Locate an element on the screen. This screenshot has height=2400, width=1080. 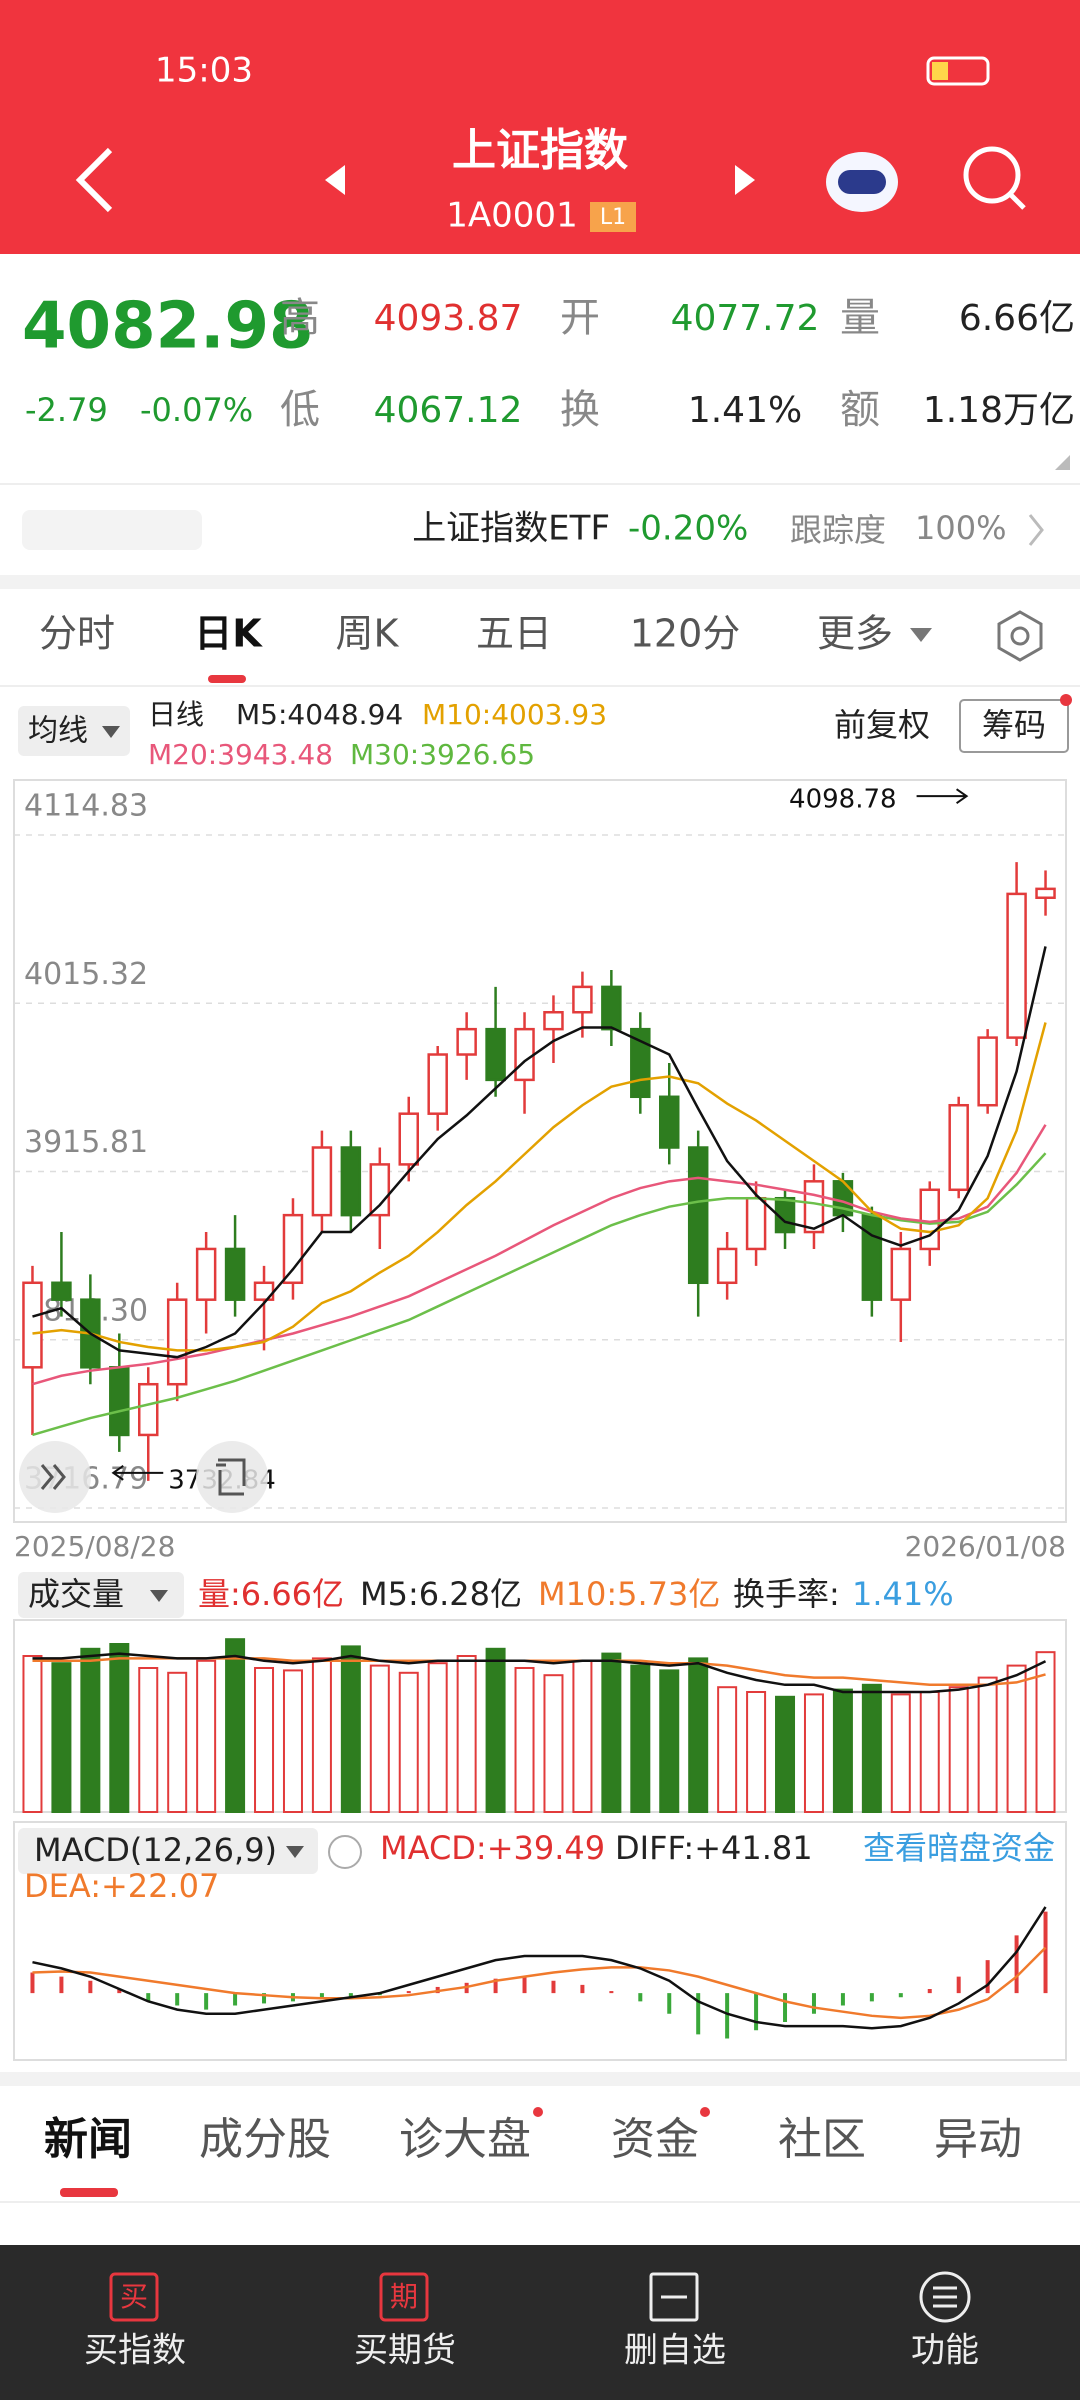
macd-chart is located at coordinates (539, 1972).